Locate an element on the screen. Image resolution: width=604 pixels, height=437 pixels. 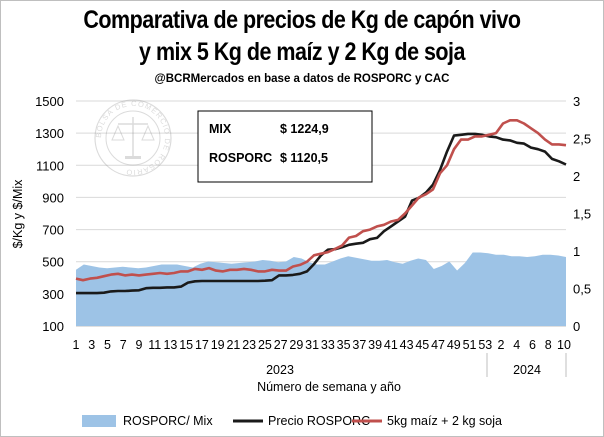
x-tick-label: 3 is located at coordinates (91, 345).